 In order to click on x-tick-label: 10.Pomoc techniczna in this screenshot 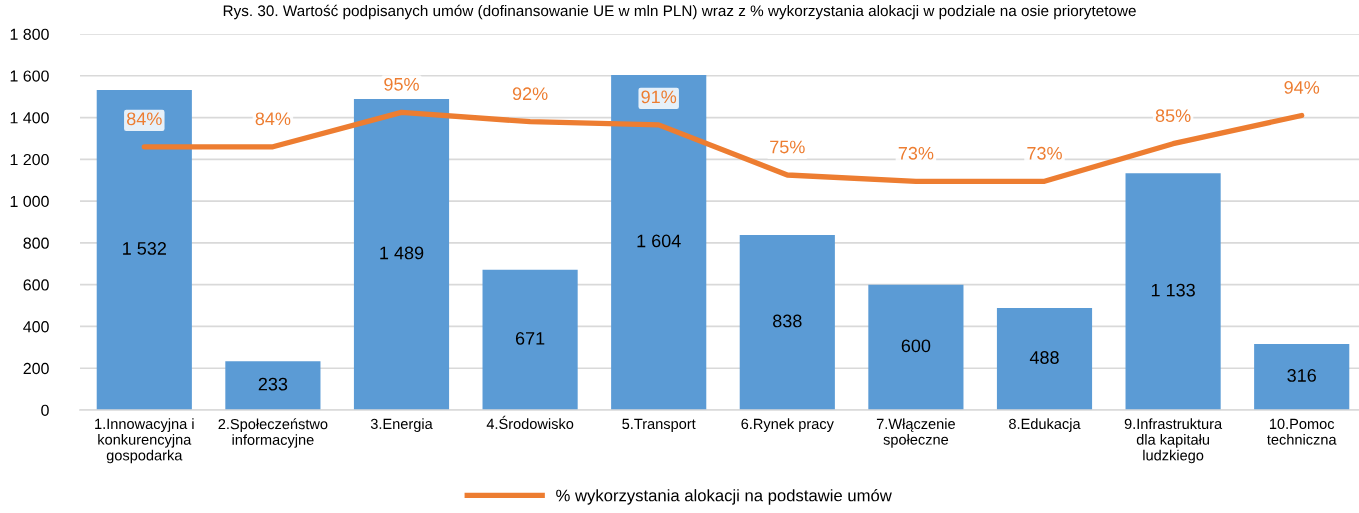, I will do `click(1302, 431)`.